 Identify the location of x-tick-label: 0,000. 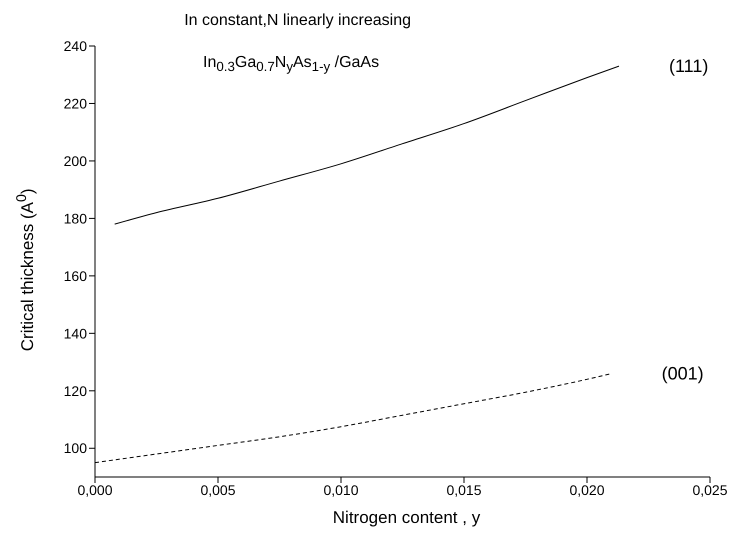
(95, 490).